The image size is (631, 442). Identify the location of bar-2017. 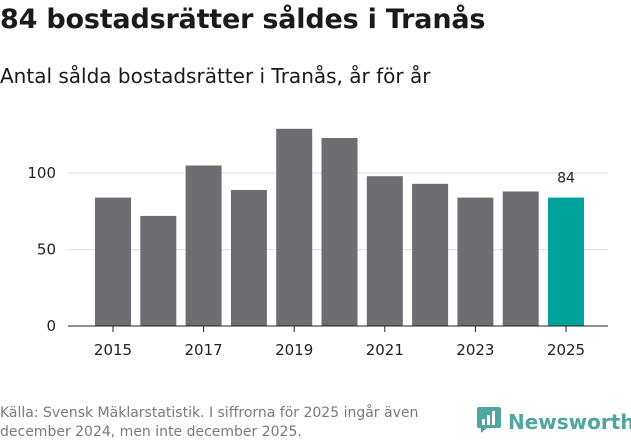
(203, 245).